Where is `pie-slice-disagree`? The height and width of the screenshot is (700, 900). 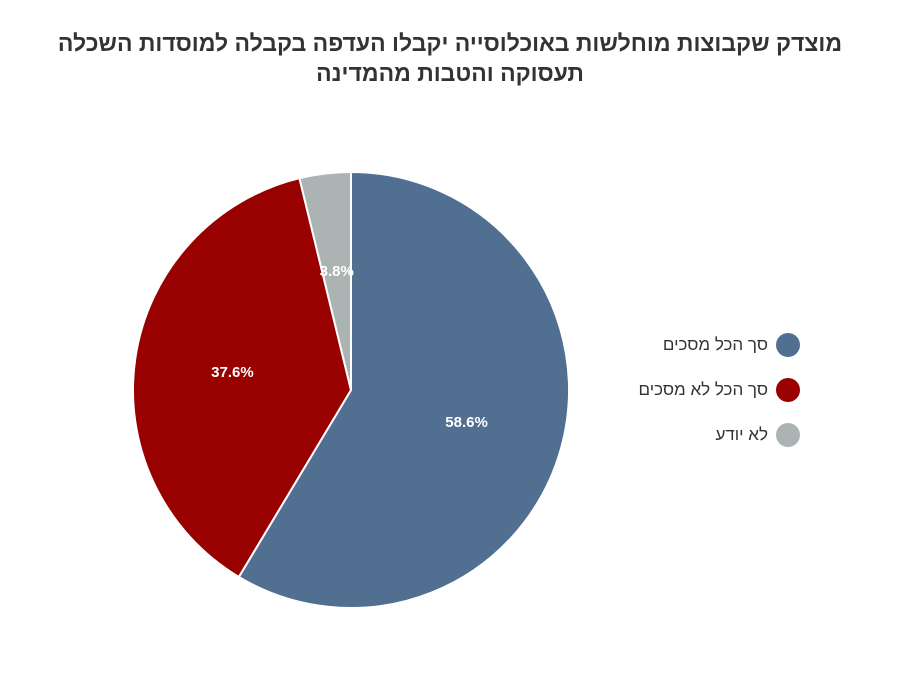 pie-slice-disagree is located at coordinates (242, 377).